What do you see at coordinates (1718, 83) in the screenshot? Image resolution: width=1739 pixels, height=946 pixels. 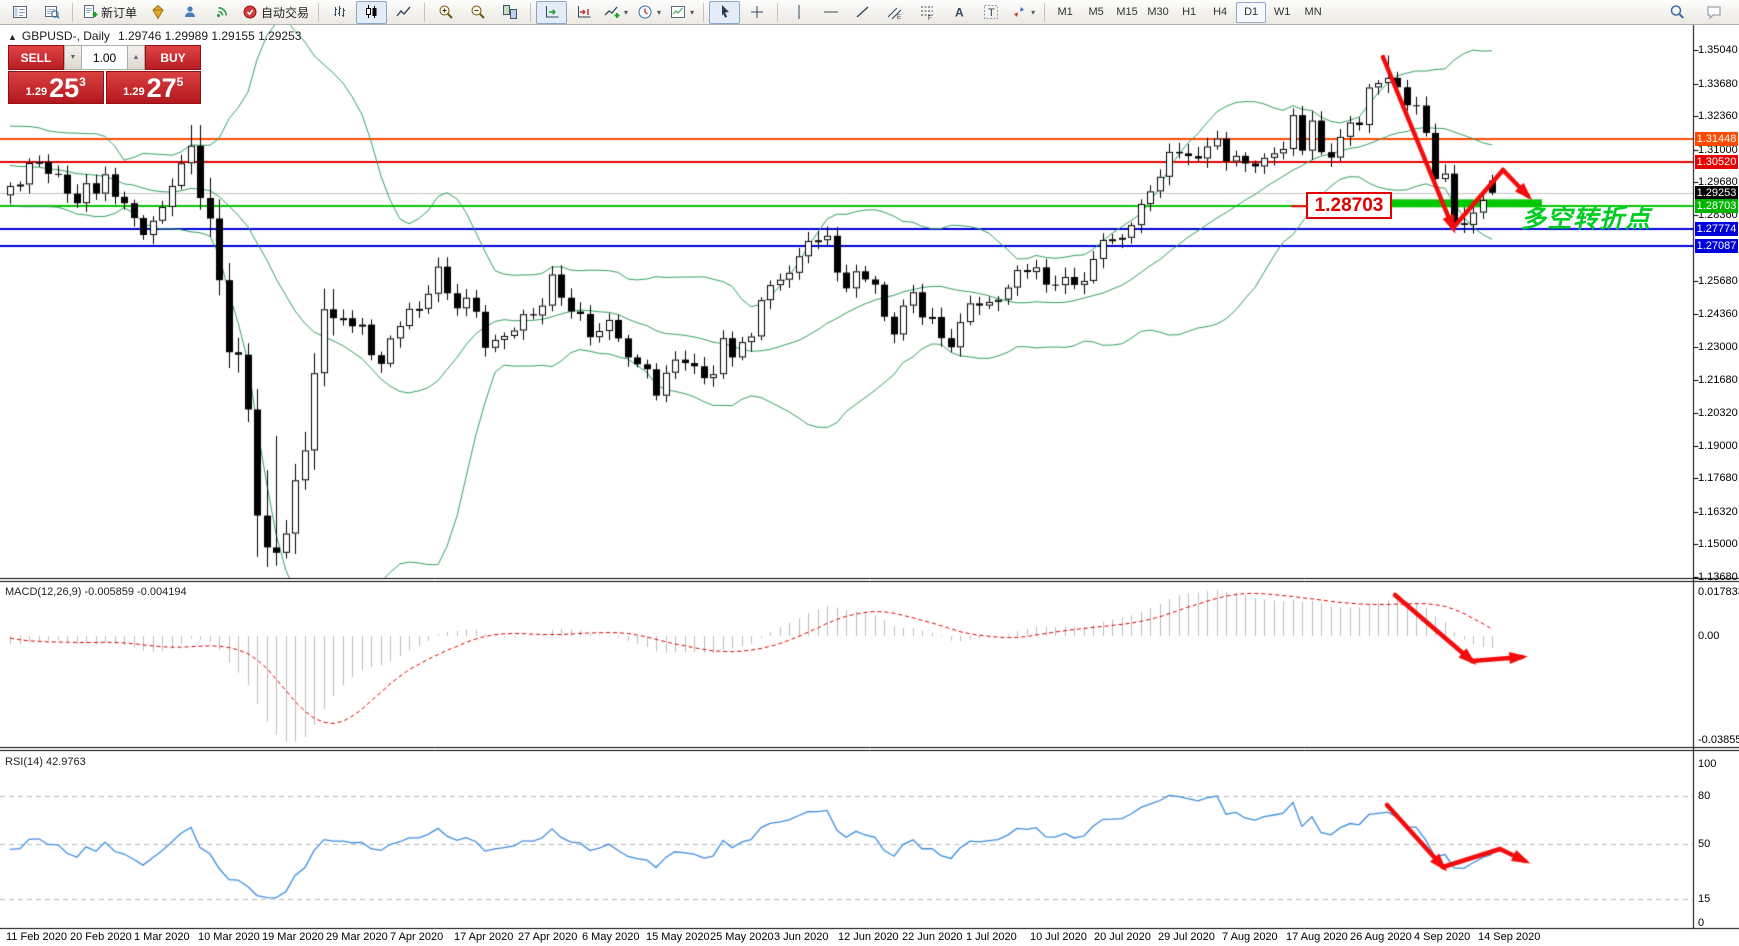 I see `price-tick: 1.33680` at bounding box center [1718, 83].